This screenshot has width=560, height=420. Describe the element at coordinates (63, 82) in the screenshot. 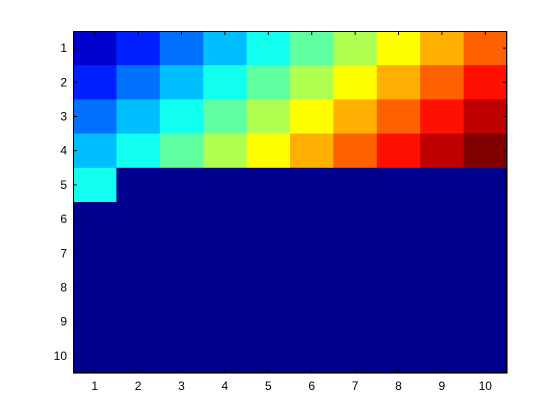

I see `y-tick-label: 2` at that location.